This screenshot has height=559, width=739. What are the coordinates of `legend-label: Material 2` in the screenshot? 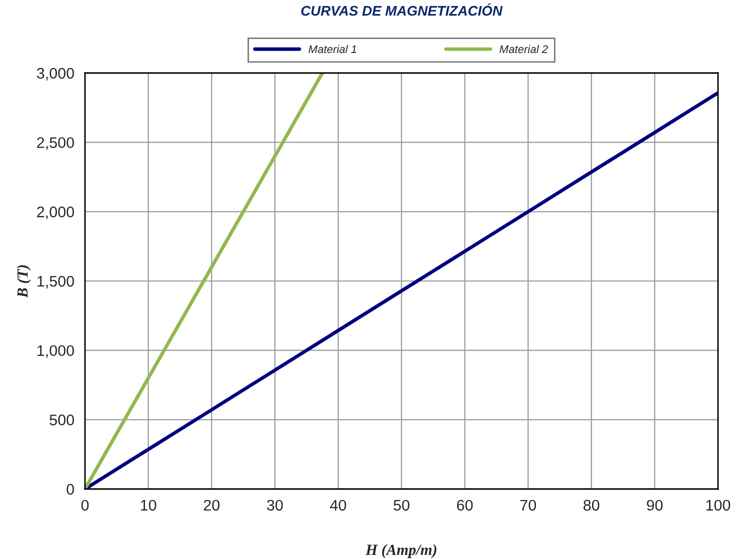 It's located at (524, 49).